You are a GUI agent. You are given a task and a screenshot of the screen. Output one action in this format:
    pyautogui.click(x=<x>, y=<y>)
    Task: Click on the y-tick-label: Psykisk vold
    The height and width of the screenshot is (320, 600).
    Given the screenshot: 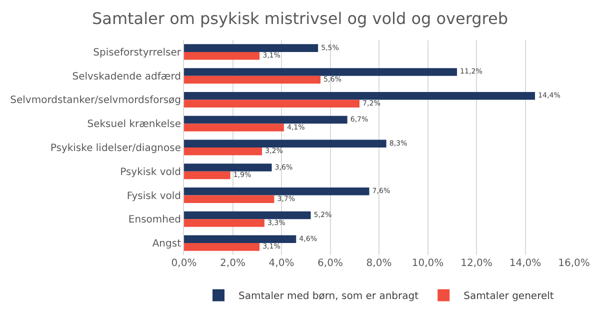 What is the action you would take?
    pyautogui.click(x=150, y=172)
    